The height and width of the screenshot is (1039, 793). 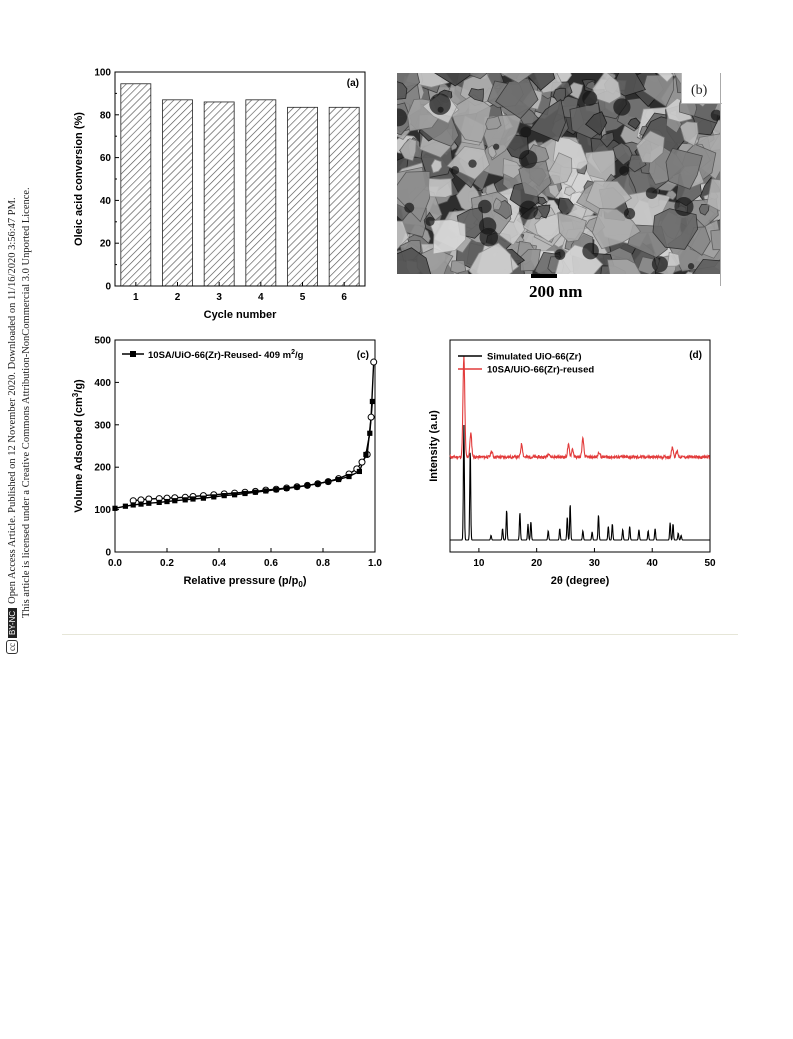 What do you see at coordinates (653, 563) in the screenshot?
I see `x-tick-label: 40` at bounding box center [653, 563].